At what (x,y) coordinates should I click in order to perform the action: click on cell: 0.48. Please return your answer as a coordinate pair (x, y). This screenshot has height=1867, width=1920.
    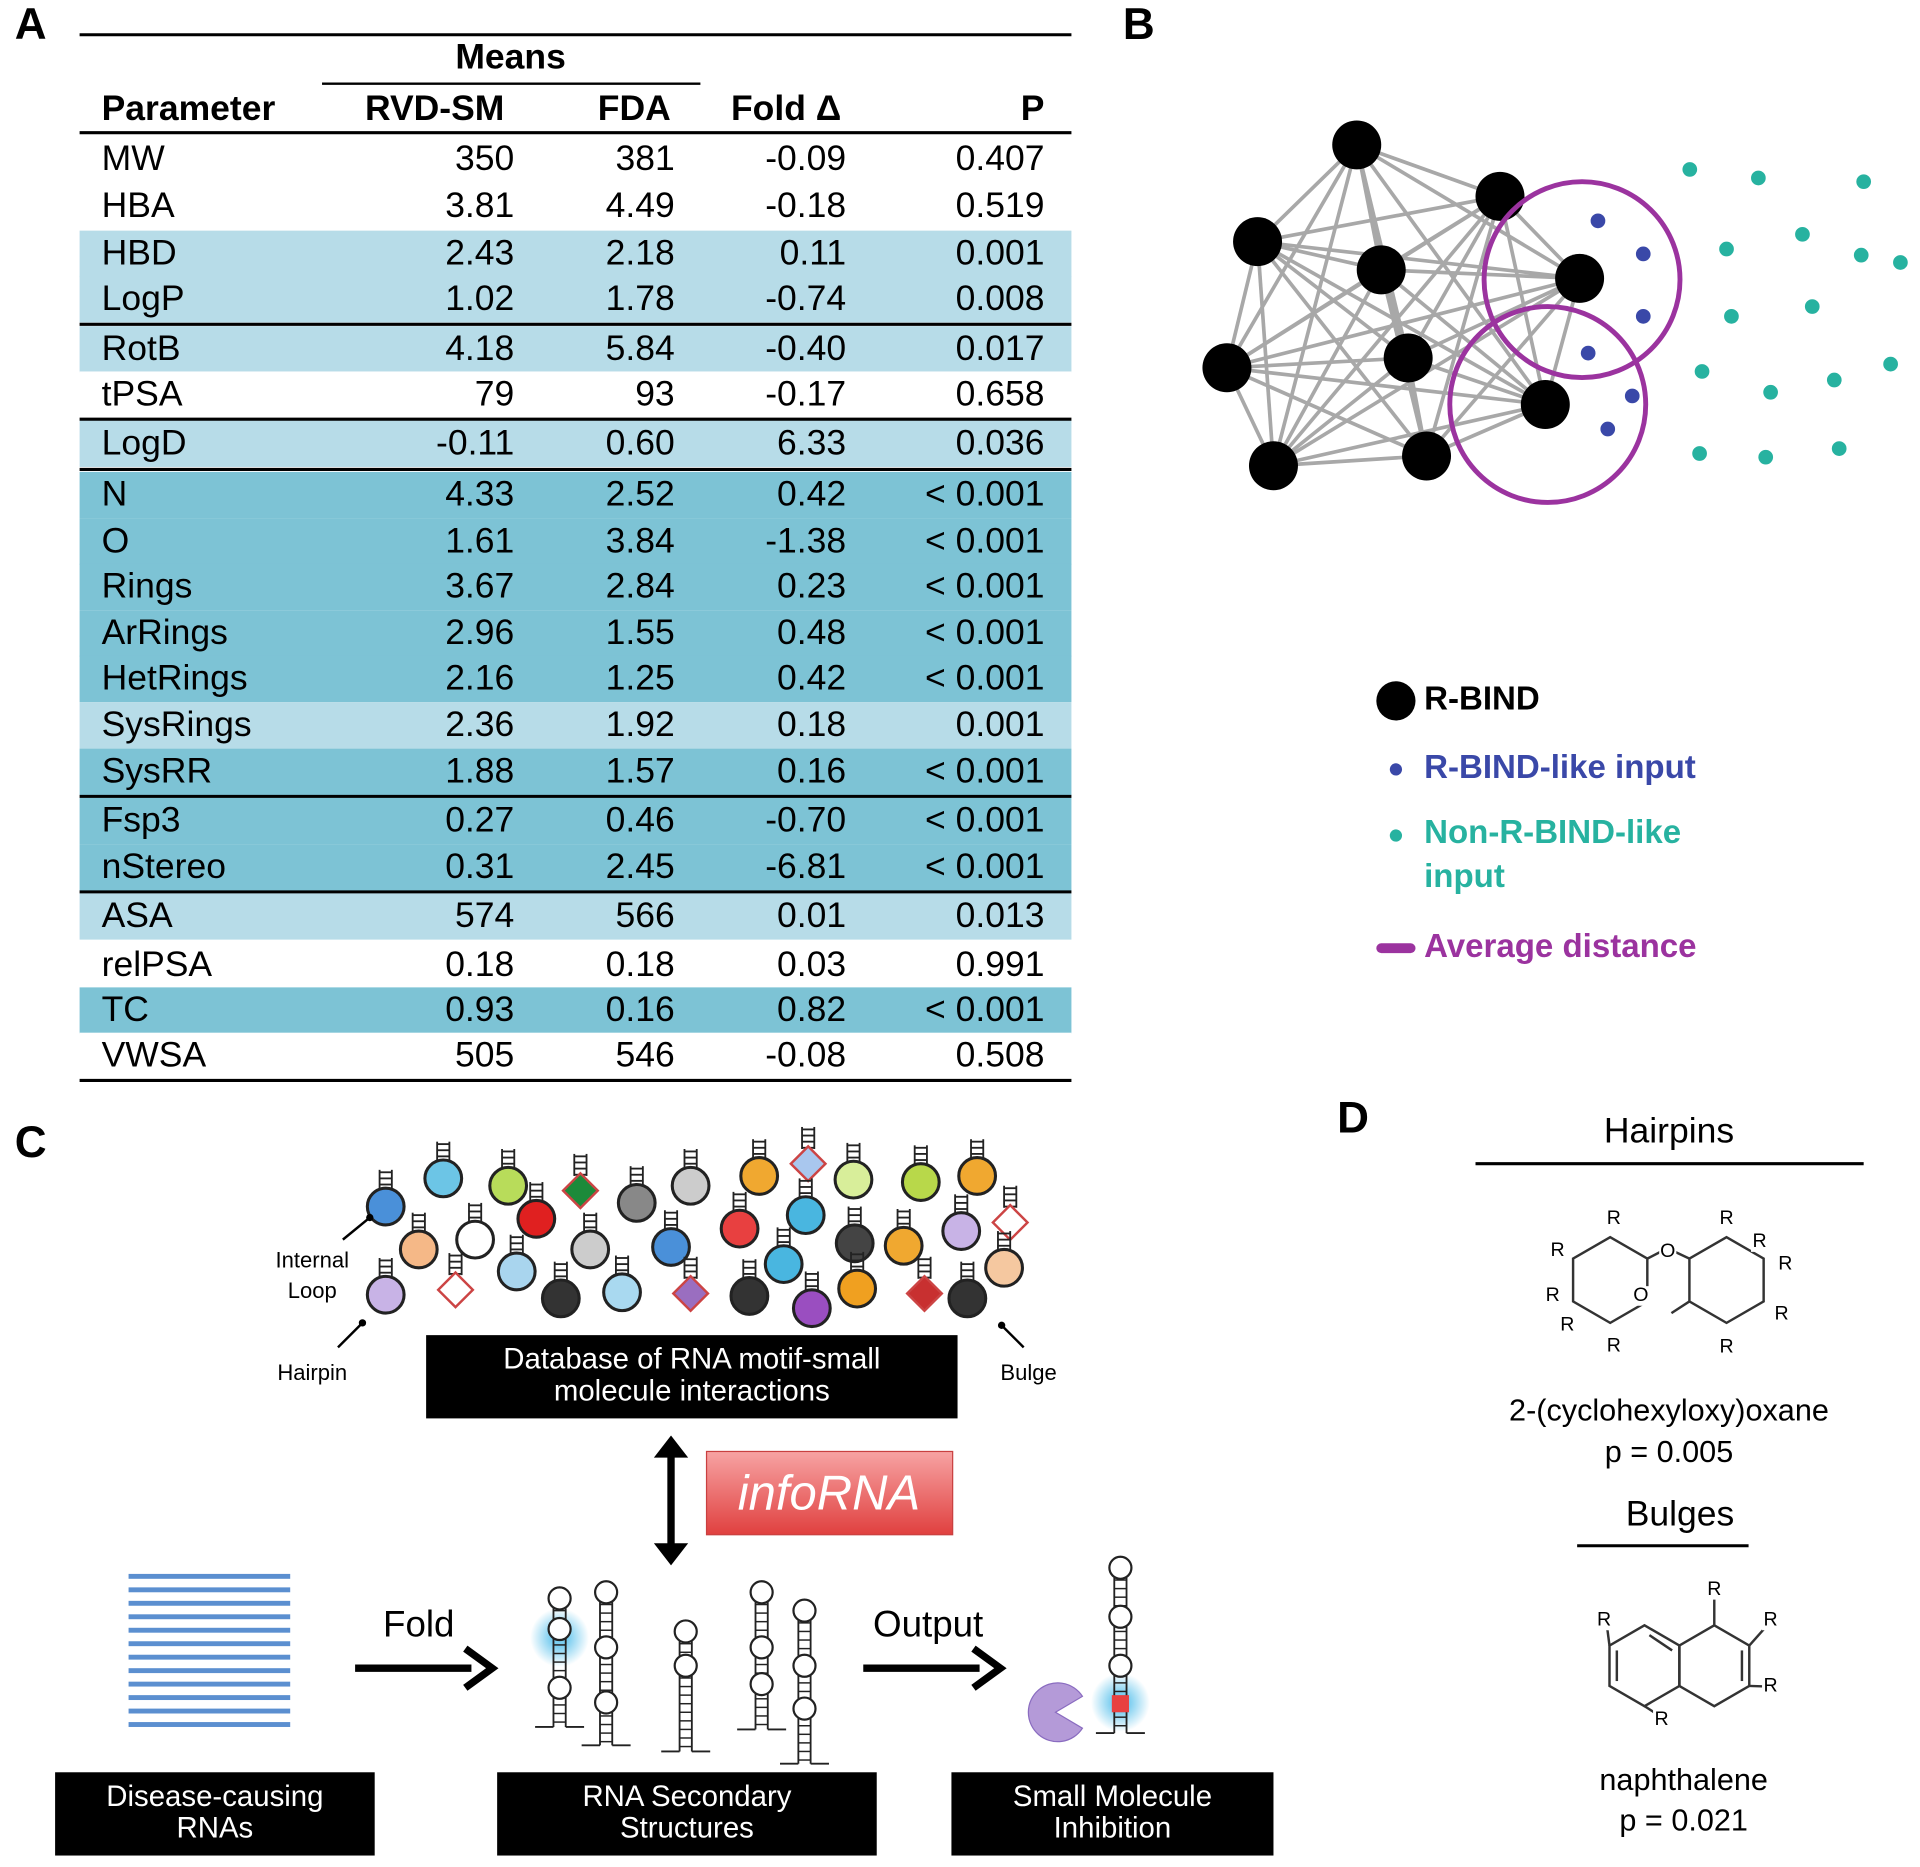
    Looking at the image, I should click on (811, 632).